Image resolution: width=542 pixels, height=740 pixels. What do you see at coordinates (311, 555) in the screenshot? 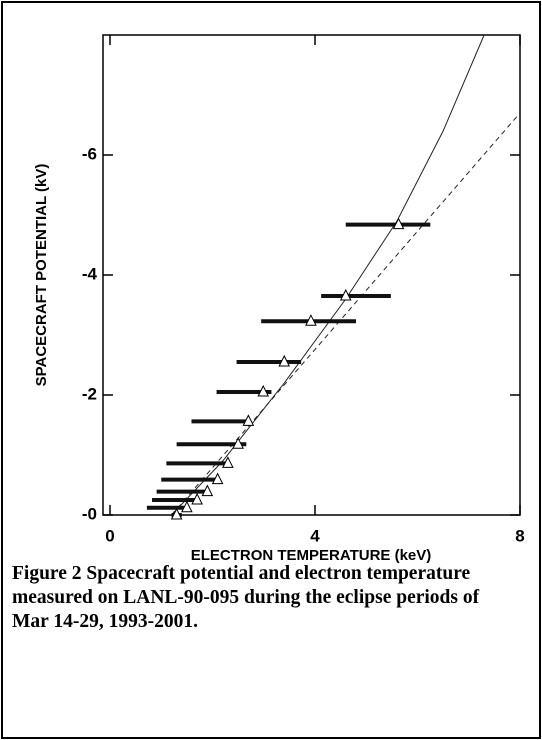
I see `x-axis-title: ELECTRON TEMPERATURE (keV)` at bounding box center [311, 555].